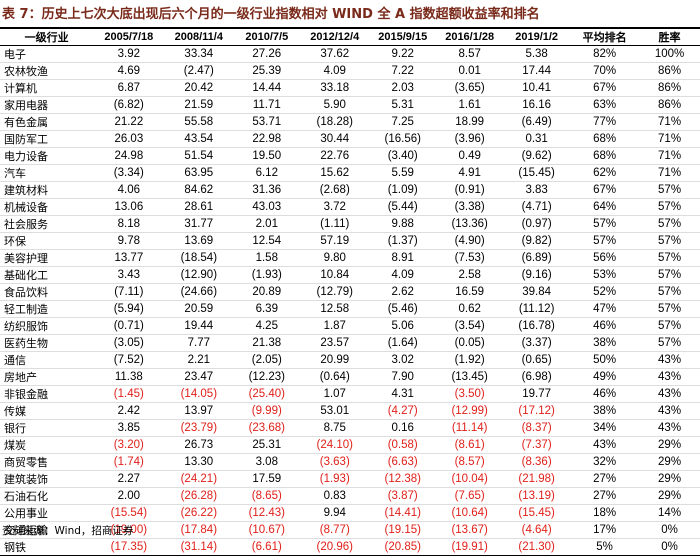 The image size is (700, 556). Describe the element at coordinates (669, 445) in the screenshot. I see `cell: 29%` at that location.